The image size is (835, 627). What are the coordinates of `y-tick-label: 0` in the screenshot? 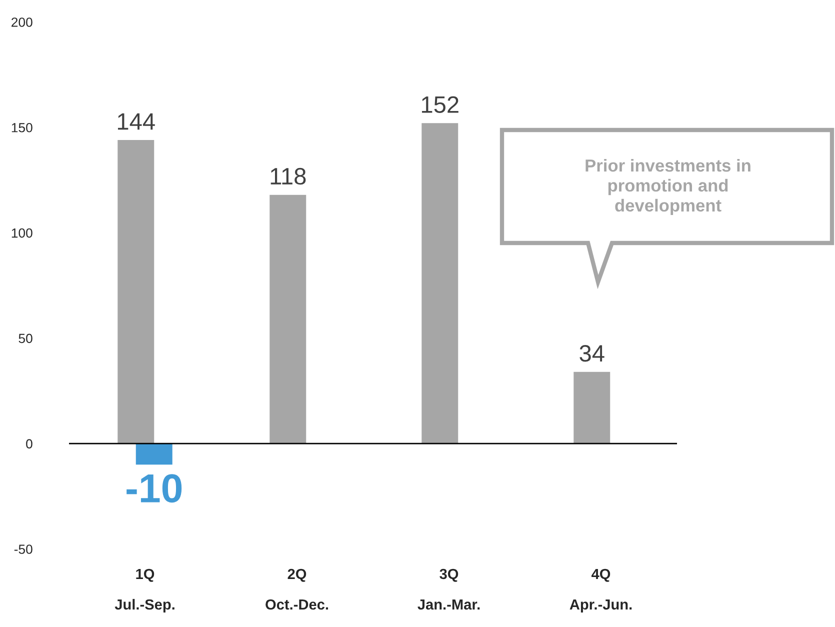 It's located at (29, 444).